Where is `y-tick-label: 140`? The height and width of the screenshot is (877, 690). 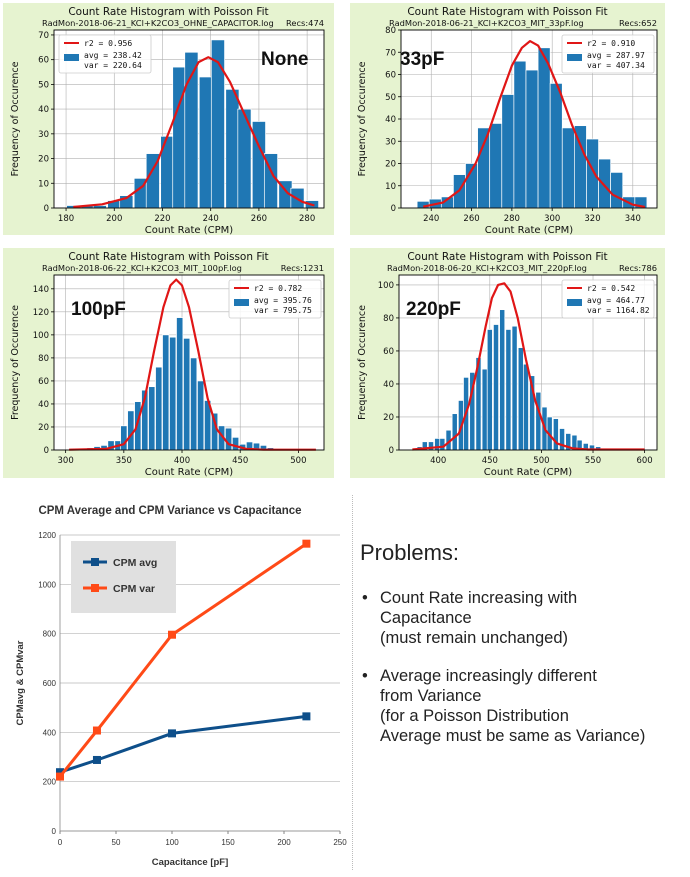
y-tick-label: 140 is located at coordinates (41, 290).